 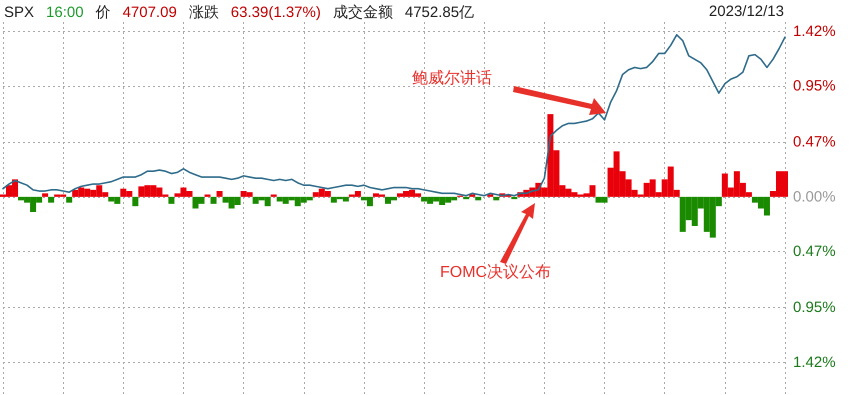 I want to click on annotation: FOMC决议公布, so click(x=496, y=272).